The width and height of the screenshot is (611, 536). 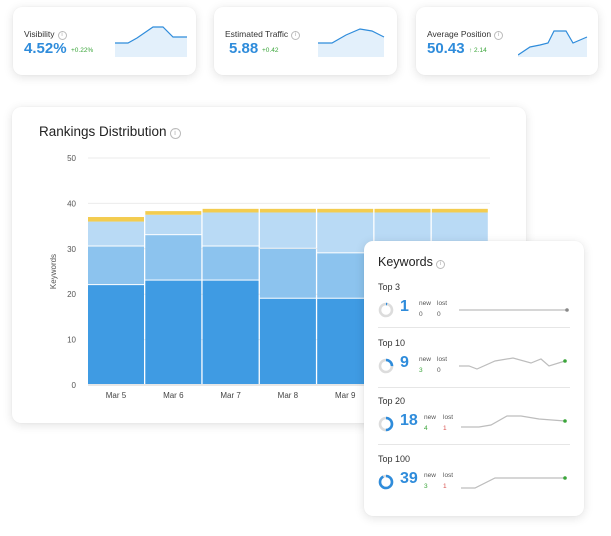 What do you see at coordinates (404, 362) in the screenshot?
I see `keyword-count: 9` at bounding box center [404, 362].